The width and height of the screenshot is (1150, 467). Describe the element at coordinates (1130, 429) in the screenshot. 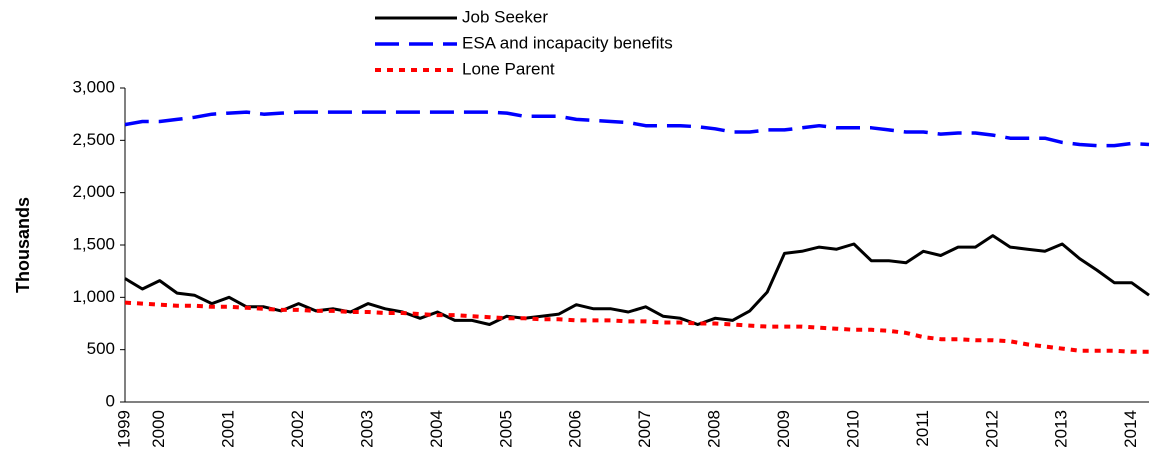

I see `x-tick-label: 2014` at that location.